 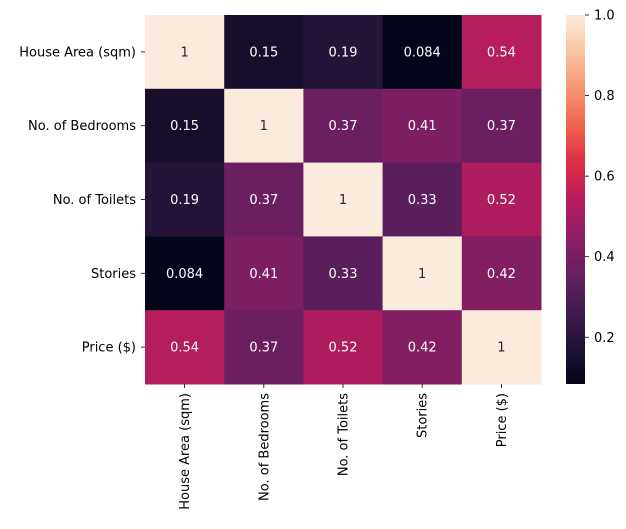 I want to click on y-tick-label: No. of Toilets, so click(x=94, y=200).